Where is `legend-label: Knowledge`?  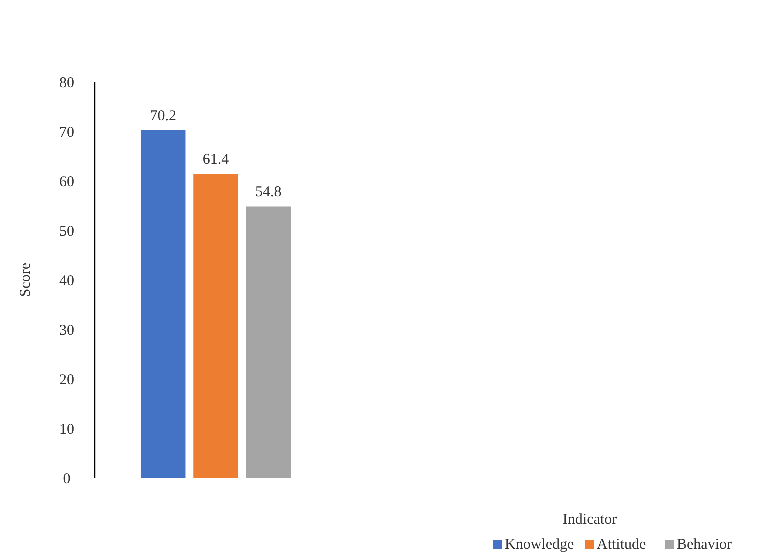 legend-label: Knowledge is located at coordinates (539, 545).